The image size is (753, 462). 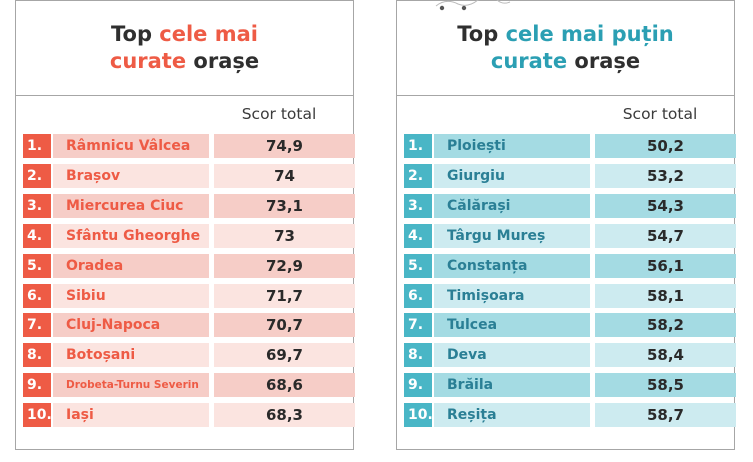 I want to click on score-value: 53,2, so click(x=665, y=175).